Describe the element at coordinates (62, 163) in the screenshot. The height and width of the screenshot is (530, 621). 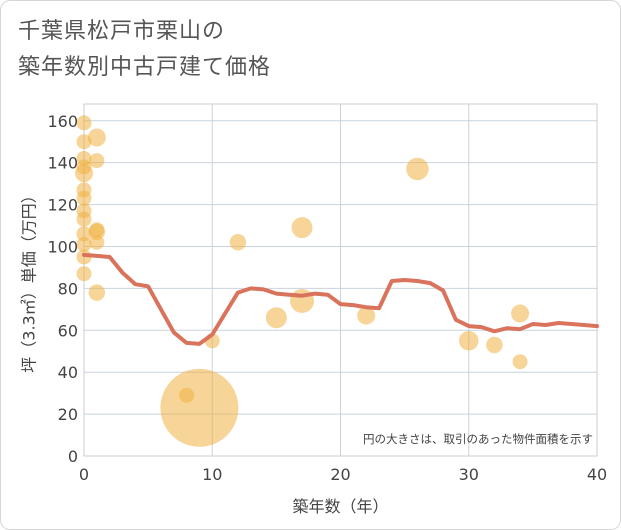
I see `y-tick-label: 140` at that location.